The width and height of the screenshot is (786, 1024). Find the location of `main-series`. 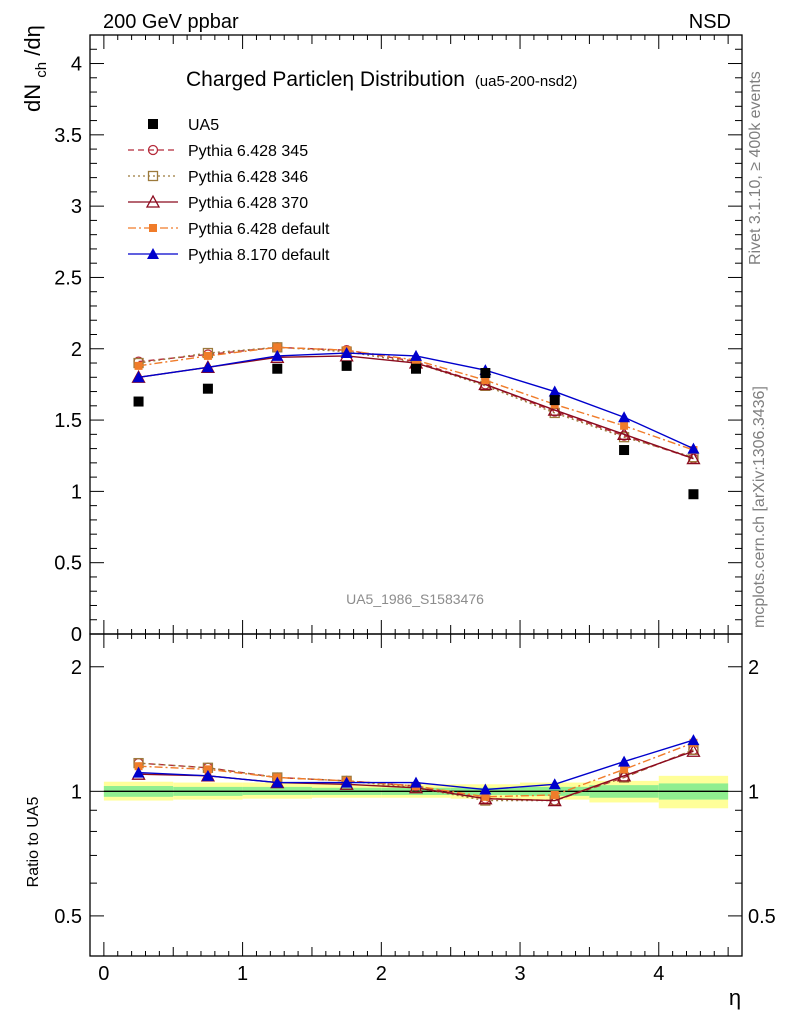

main-series is located at coordinates (416, 421).